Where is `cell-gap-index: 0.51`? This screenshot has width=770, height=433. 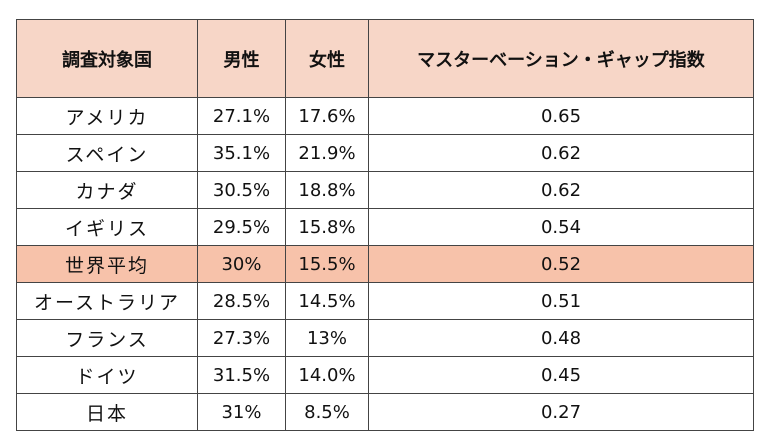 cell-gap-index: 0.51 is located at coordinates (561, 301).